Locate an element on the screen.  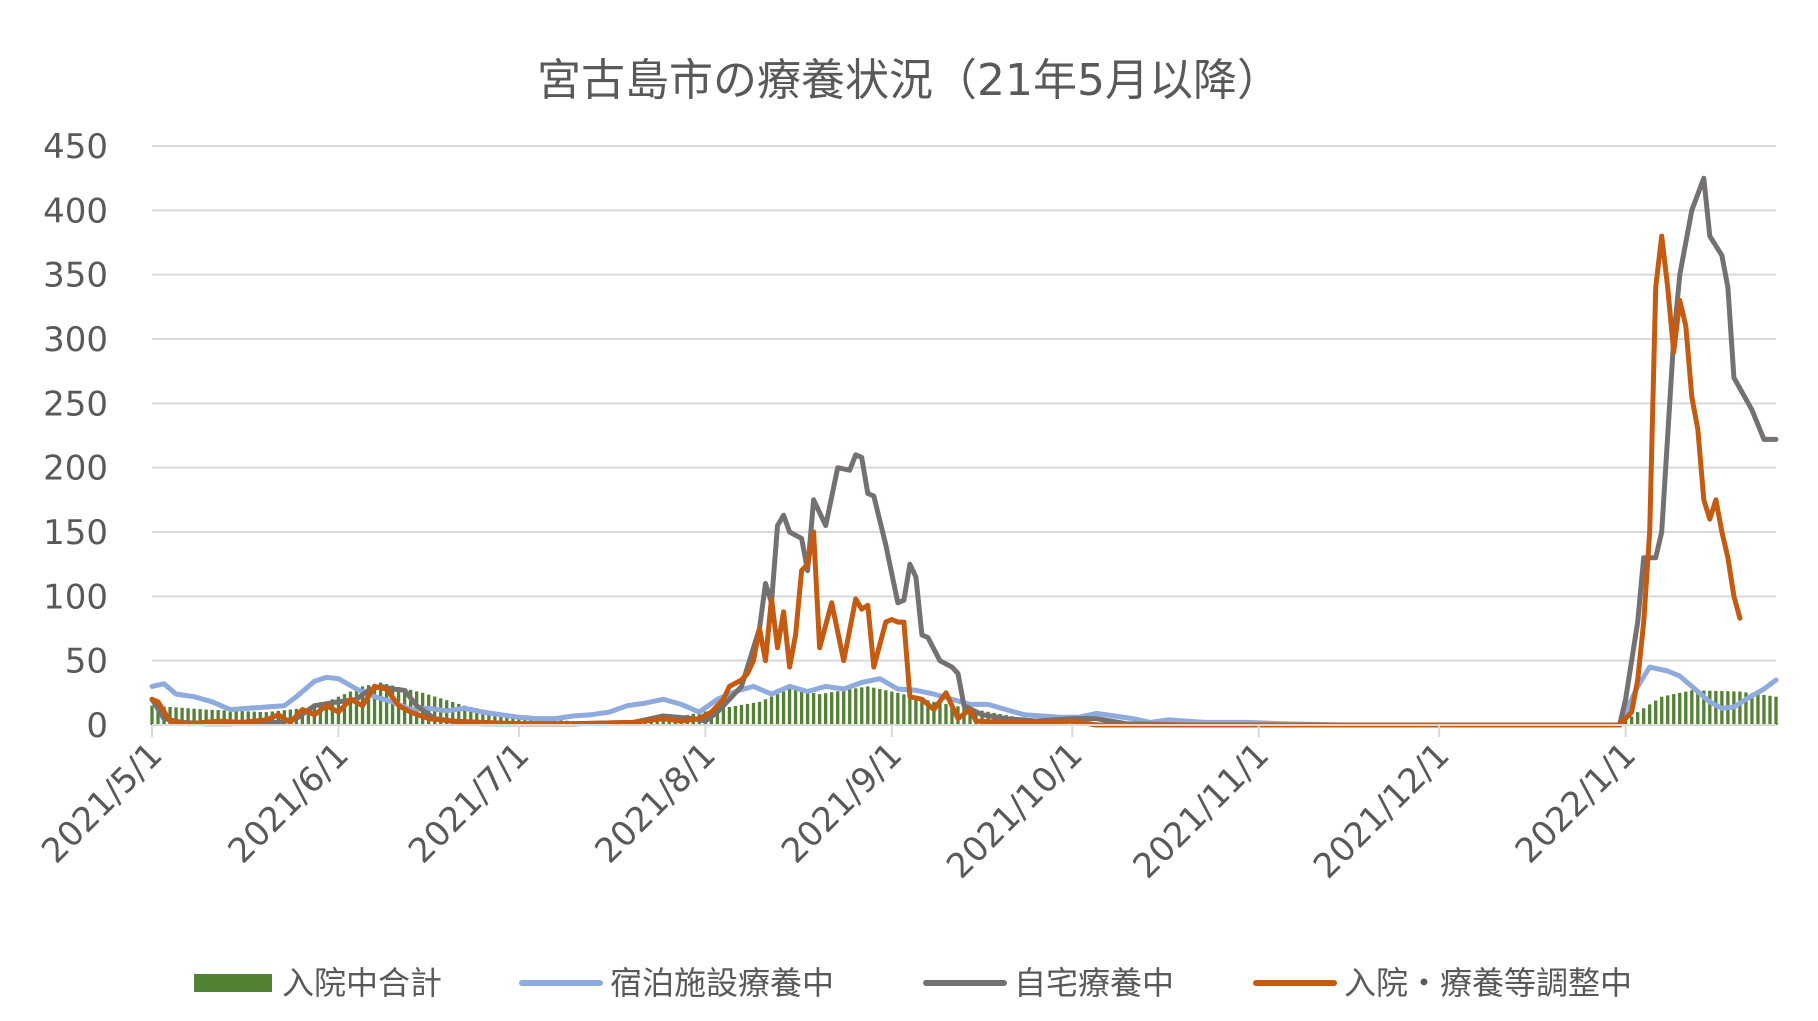
x-tick-label: 2021/8/1 is located at coordinates (655, 803).